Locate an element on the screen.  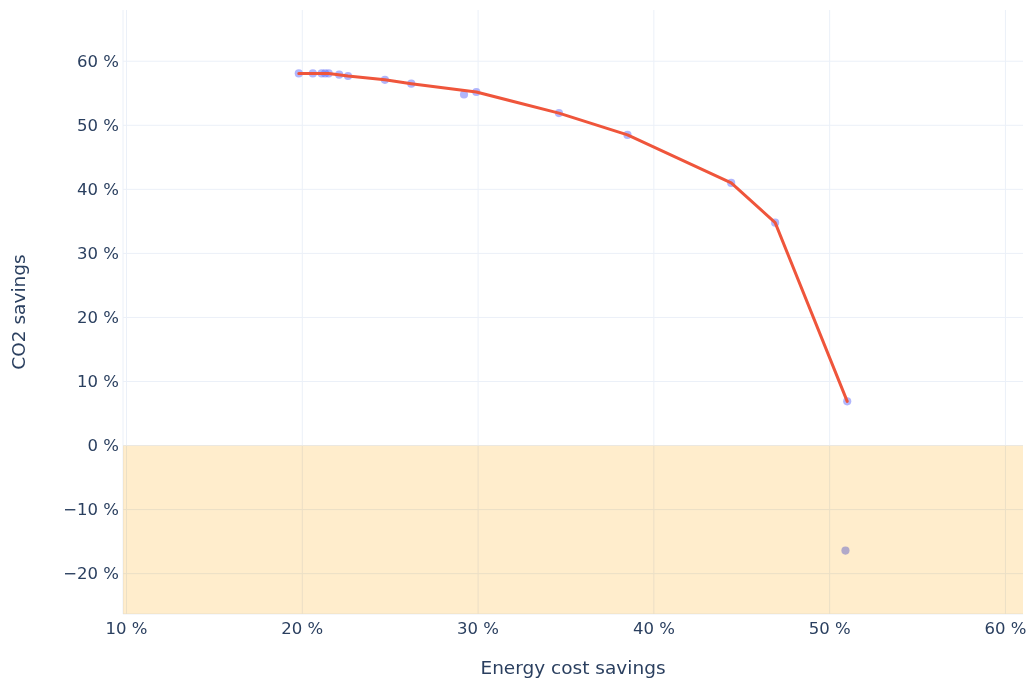
y-tick-label: 10 % is located at coordinates (98, 382).